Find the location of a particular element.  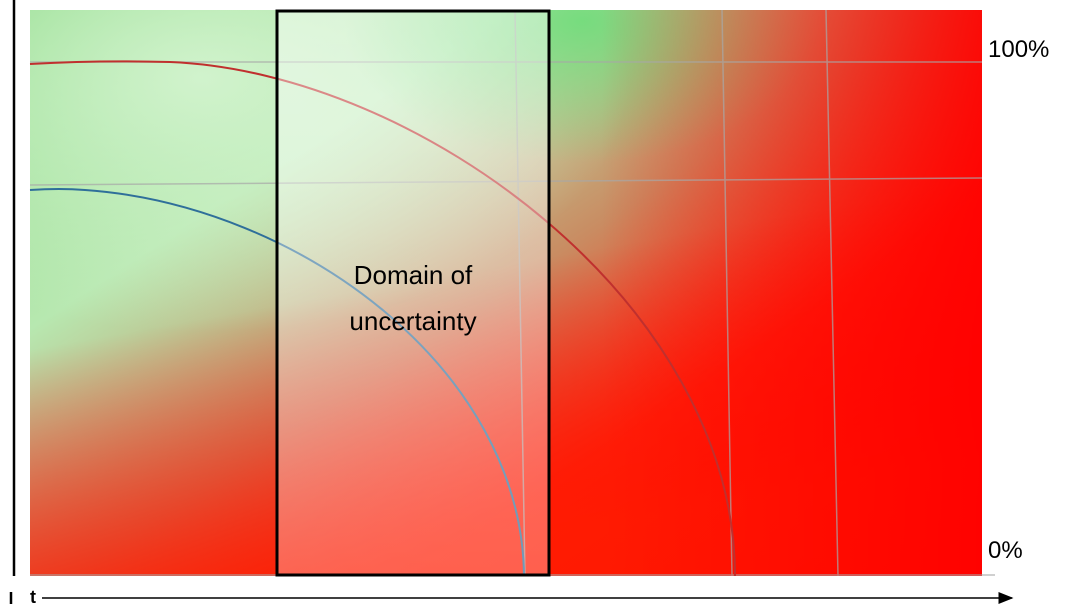

uncertainty-label-line2: uncertainty is located at coordinates (412, 321).